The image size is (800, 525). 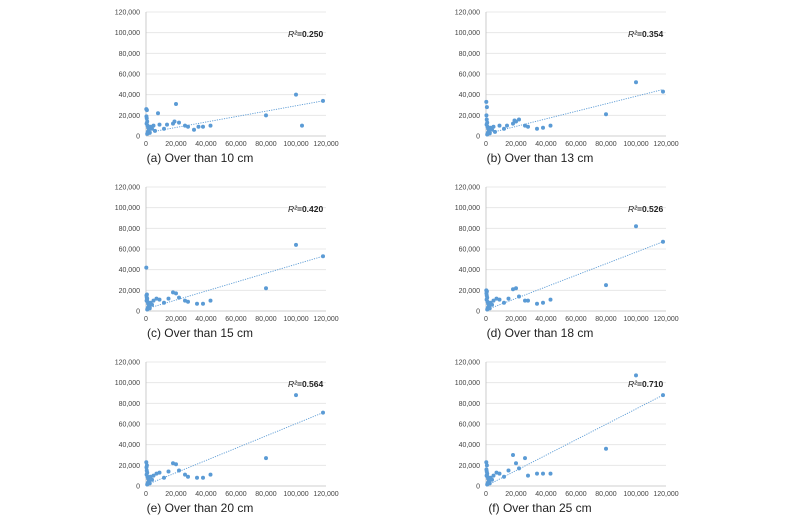 I want to click on r-squared-value: =0.354, so click(x=650, y=34).